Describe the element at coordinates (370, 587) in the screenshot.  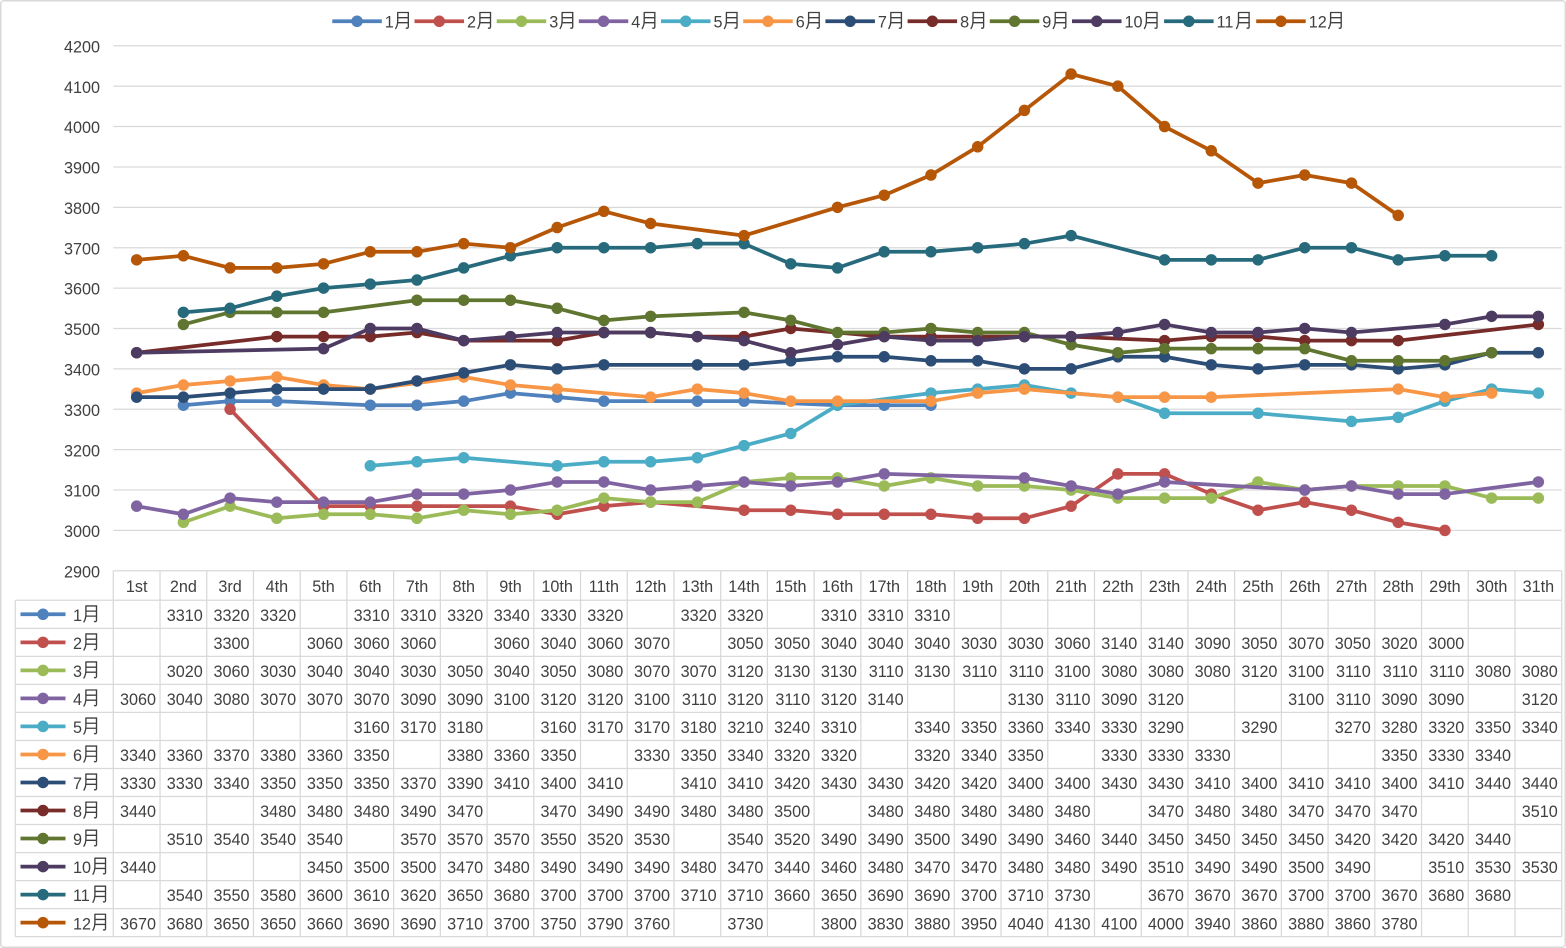
I see `svg-text: 6th` at that location.